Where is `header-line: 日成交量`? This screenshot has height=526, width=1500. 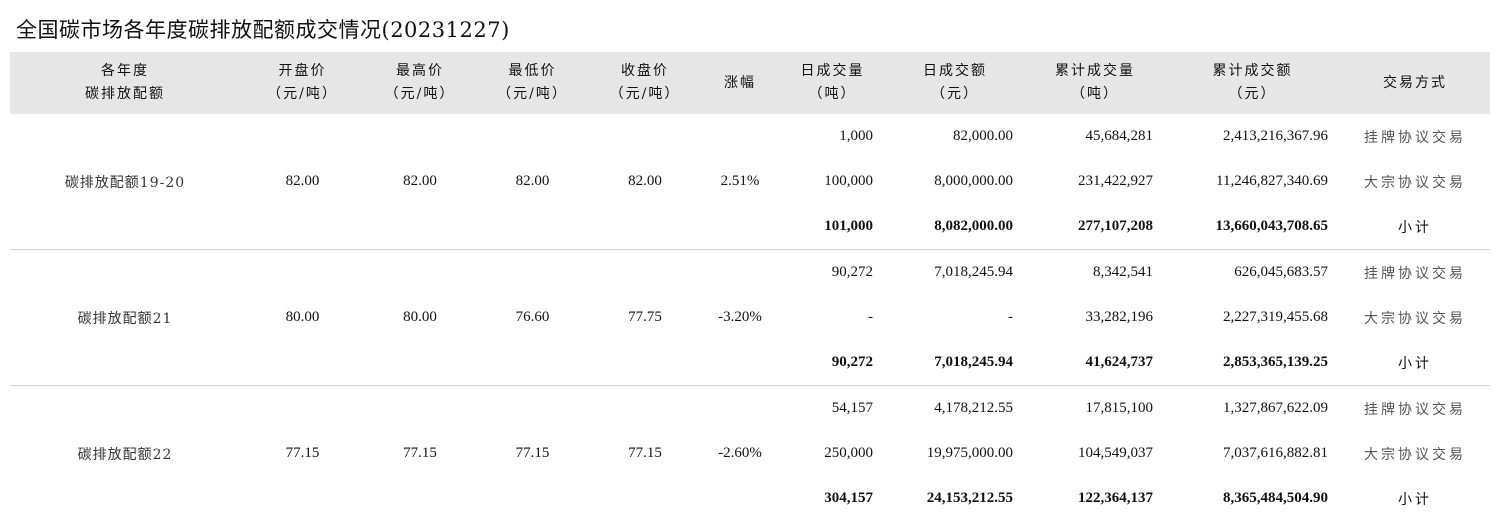 header-line: 日成交量 is located at coordinates (832, 71).